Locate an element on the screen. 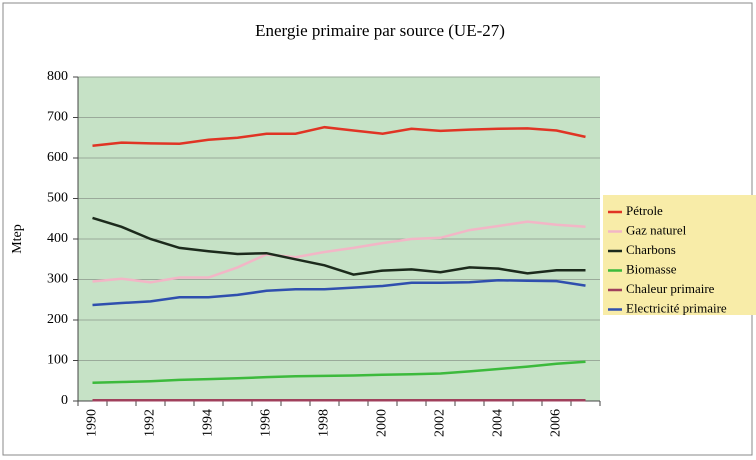 The image size is (756, 460). y-tick-label: 600 is located at coordinates (57, 157).